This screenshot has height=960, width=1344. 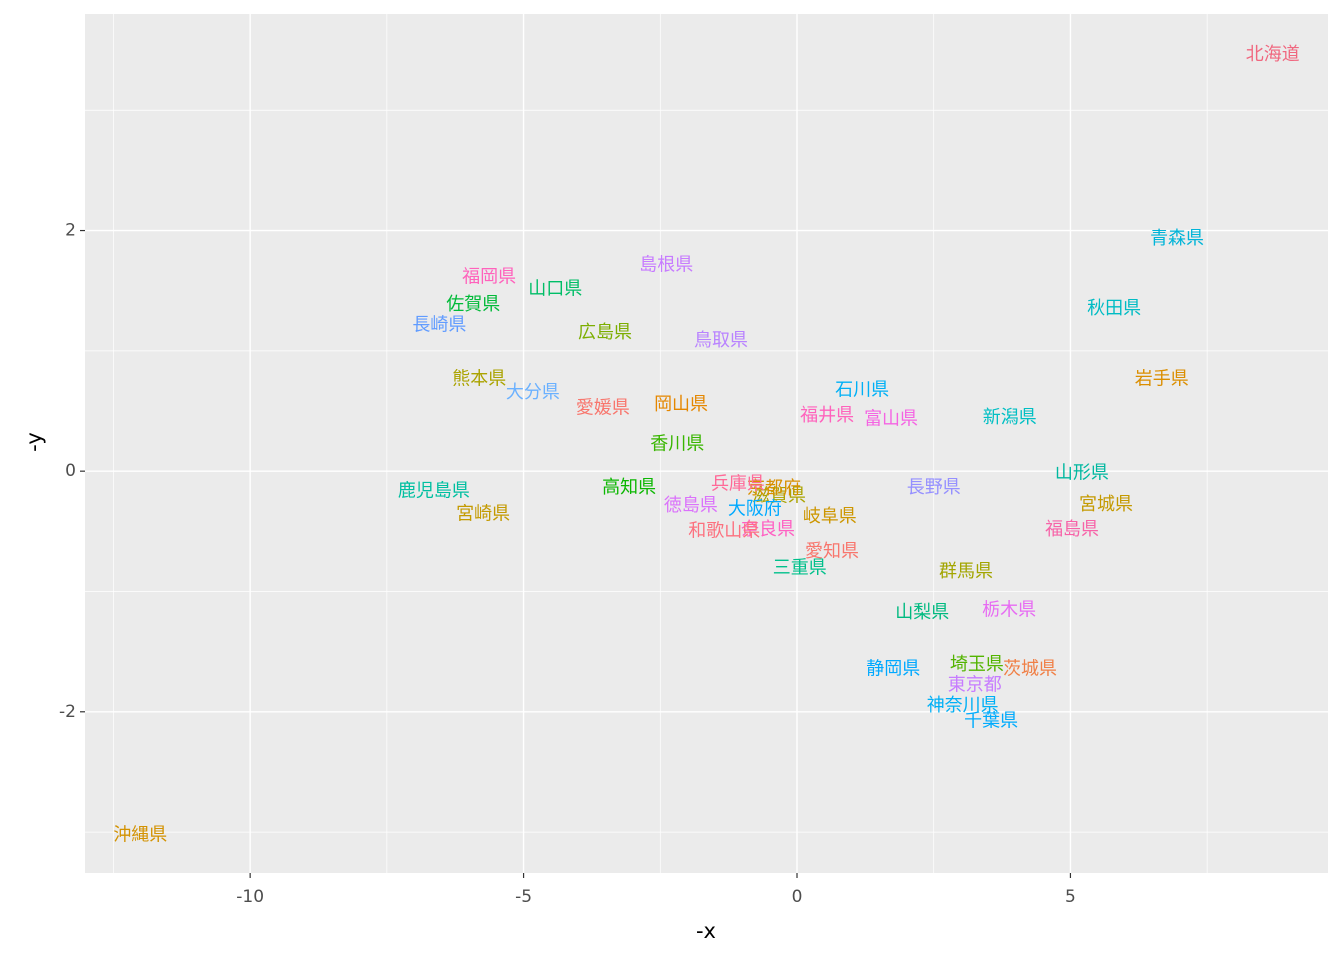 What do you see at coordinates (1177, 238) in the screenshot?
I see `point-label: 青森県` at bounding box center [1177, 238].